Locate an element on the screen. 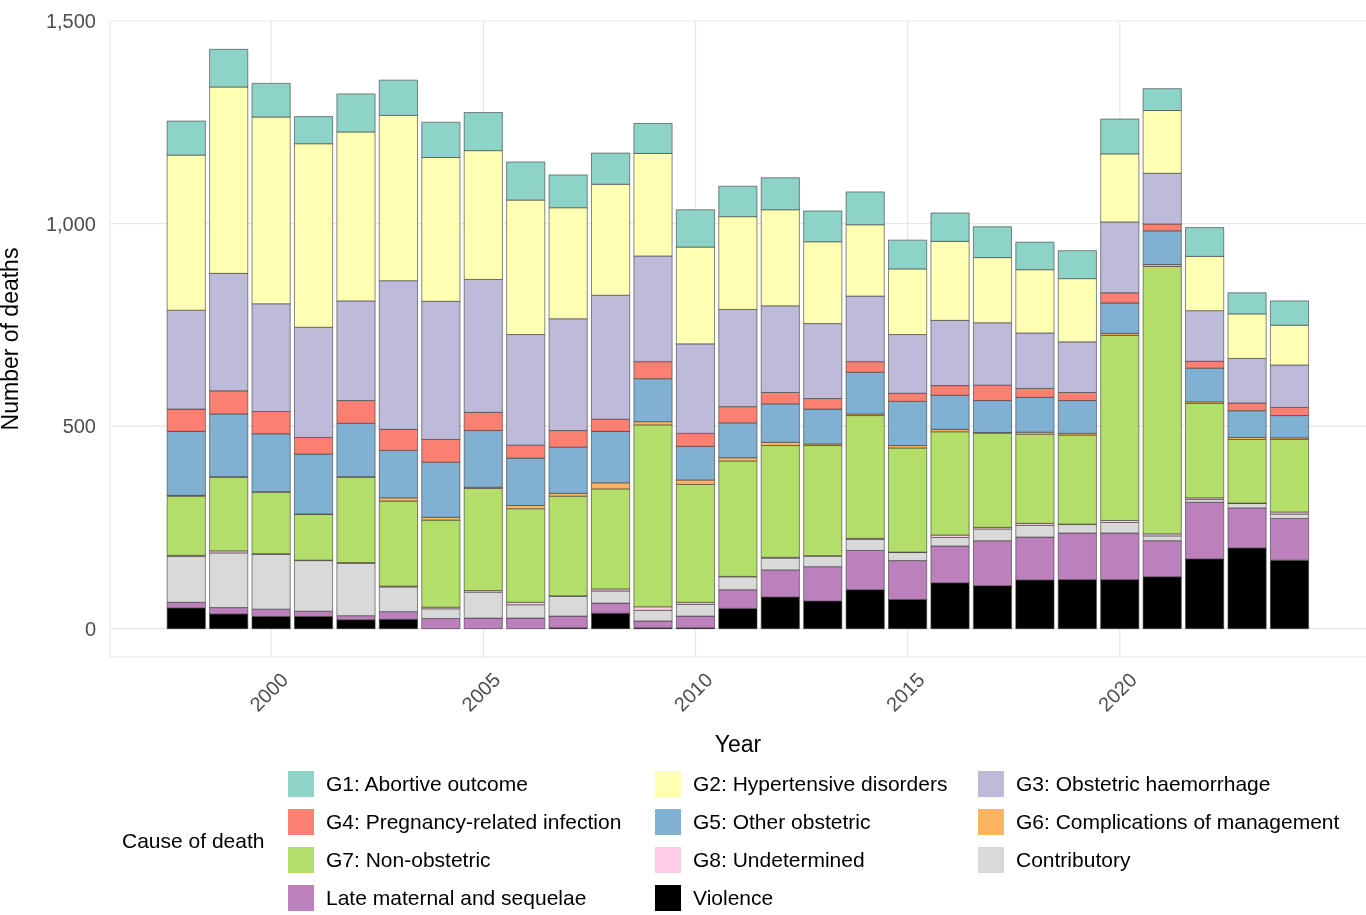 The height and width of the screenshot is (915, 1366). y-tick-label: 500 is located at coordinates (79, 426).